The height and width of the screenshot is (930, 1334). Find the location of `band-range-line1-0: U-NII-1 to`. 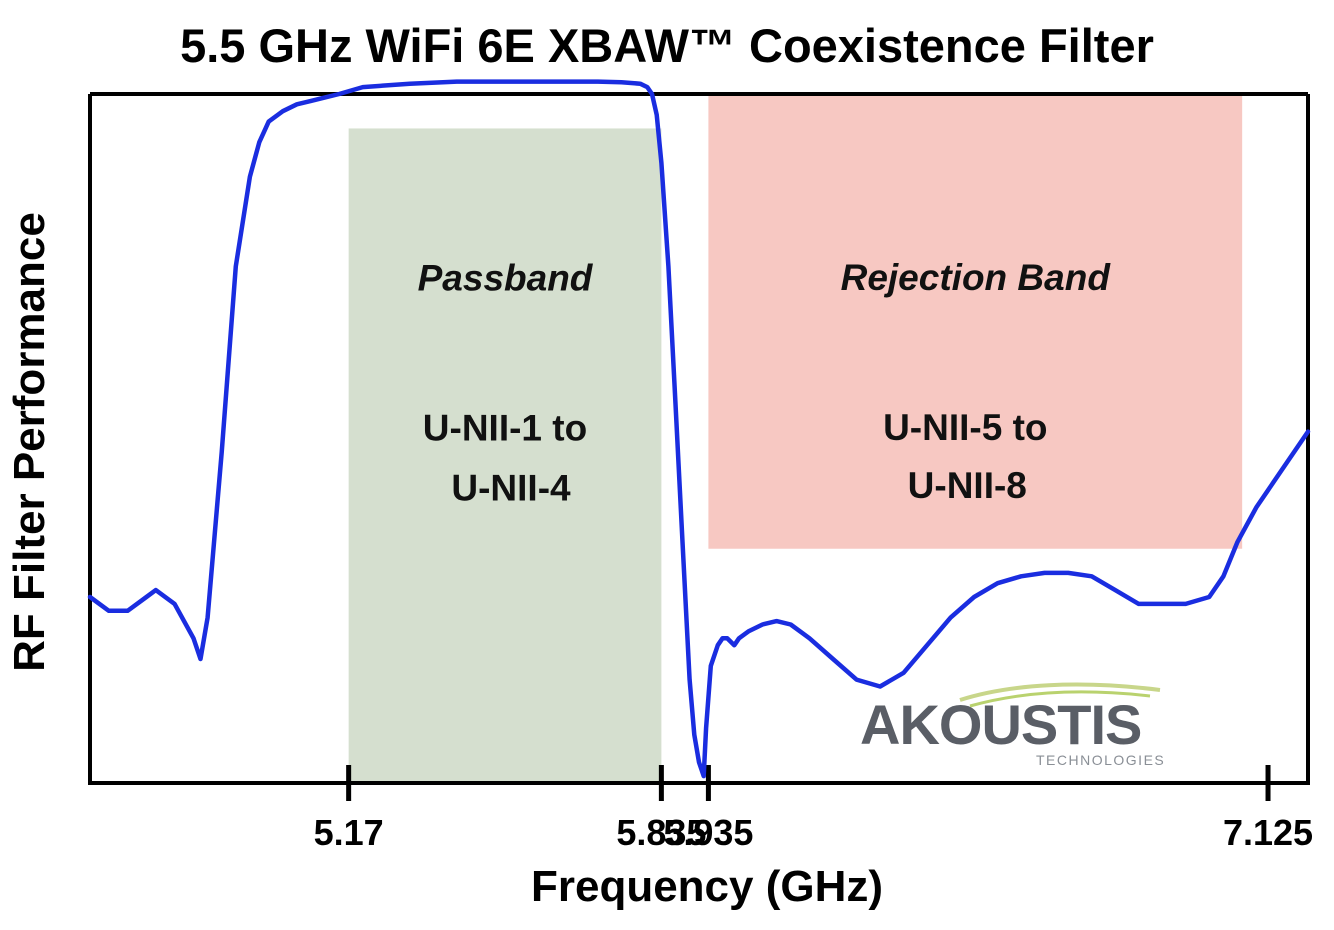

band-range-line1-0: U-NII-1 to is located at coordinates (505, 427).